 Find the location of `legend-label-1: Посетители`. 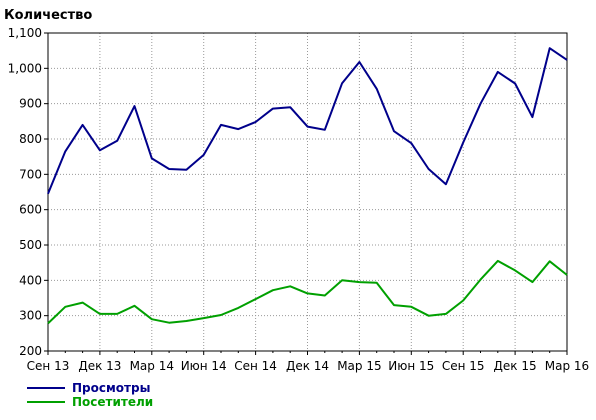

legend-label-1: Посетители is located at coordinates (112, 402).